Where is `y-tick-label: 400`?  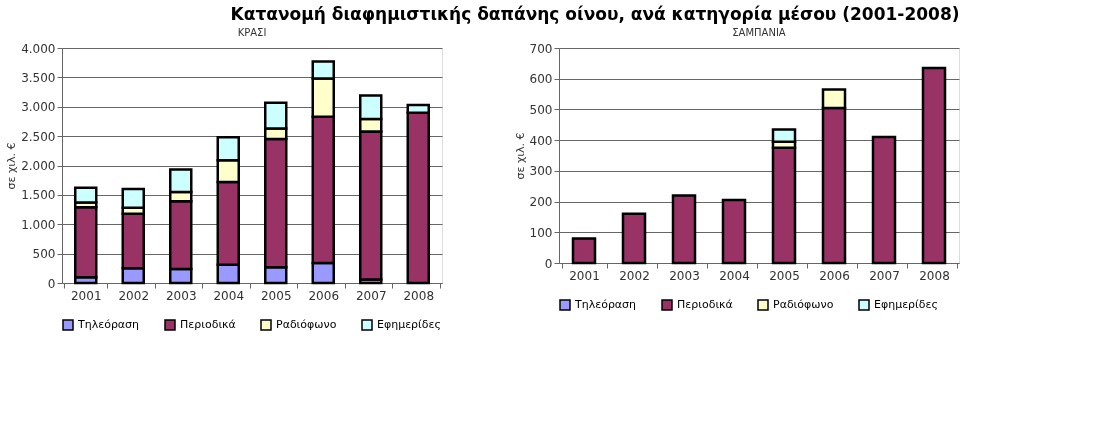 y-tick-label: 400 is located at coordinates (541, 140).